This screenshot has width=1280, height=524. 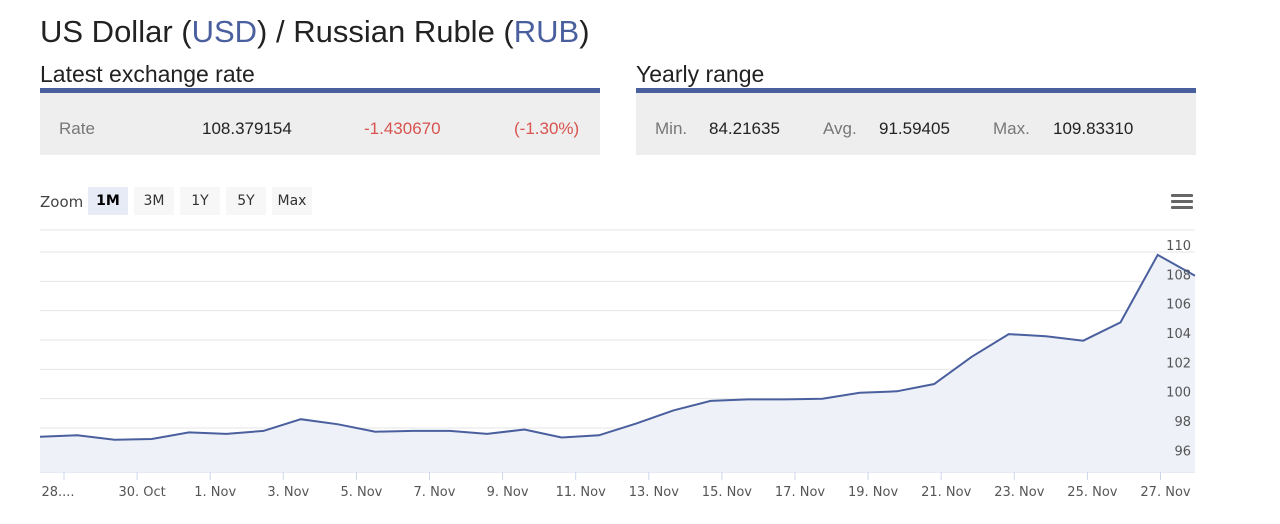 What do you see at coordinates (1182, 451) in the screenshot?
I see `y-tick-label: 96` at bounding box center [1182, 451].